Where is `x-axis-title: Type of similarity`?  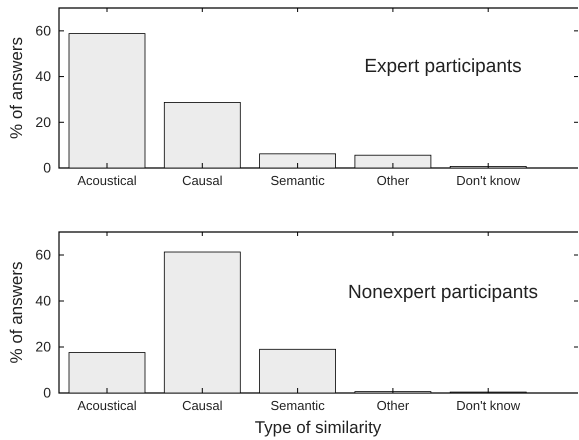 x-axis-title: Type of similarity is located at coordinates (318, 427).